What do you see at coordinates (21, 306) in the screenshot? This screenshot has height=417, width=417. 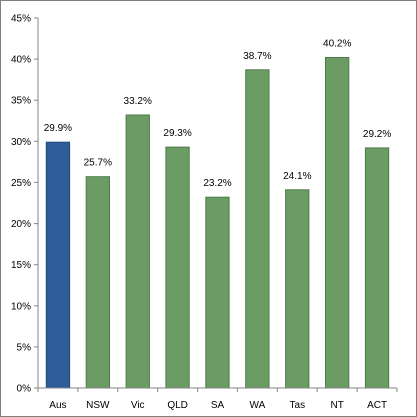 I see `y-tick-label: 10%` at bounding box center [21, 306].